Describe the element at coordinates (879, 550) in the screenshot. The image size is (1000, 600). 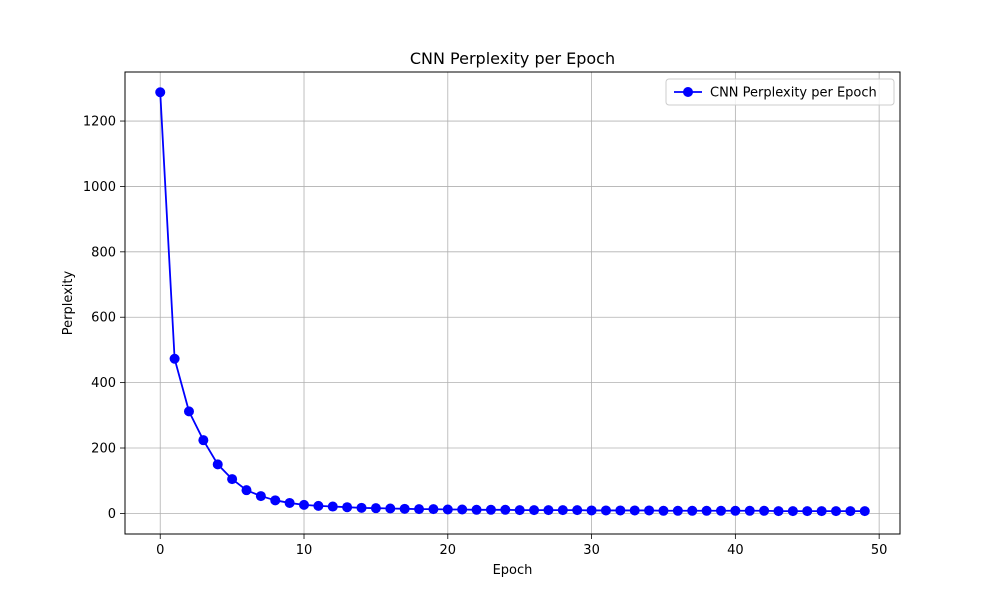
I see `x-tick-label: 50` at that location.